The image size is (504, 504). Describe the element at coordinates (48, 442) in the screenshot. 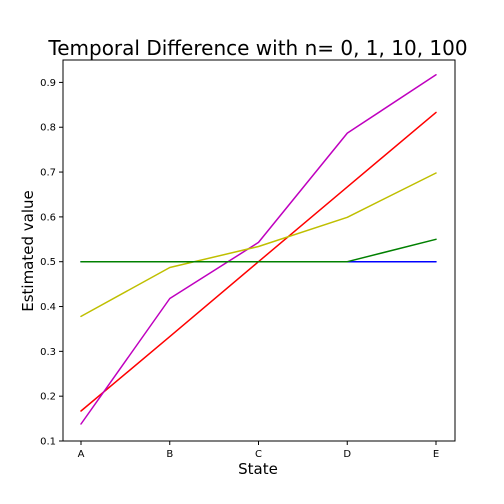

I see `y-tick-label: 0.1` at that location.